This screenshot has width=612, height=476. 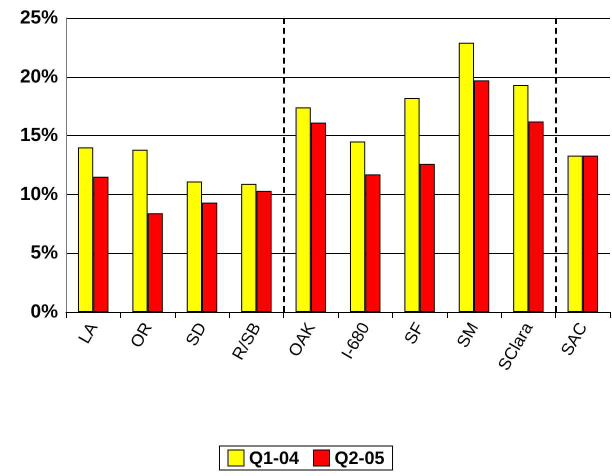 I want to click on x-tick-label: OR, so click(x=141, y=335).